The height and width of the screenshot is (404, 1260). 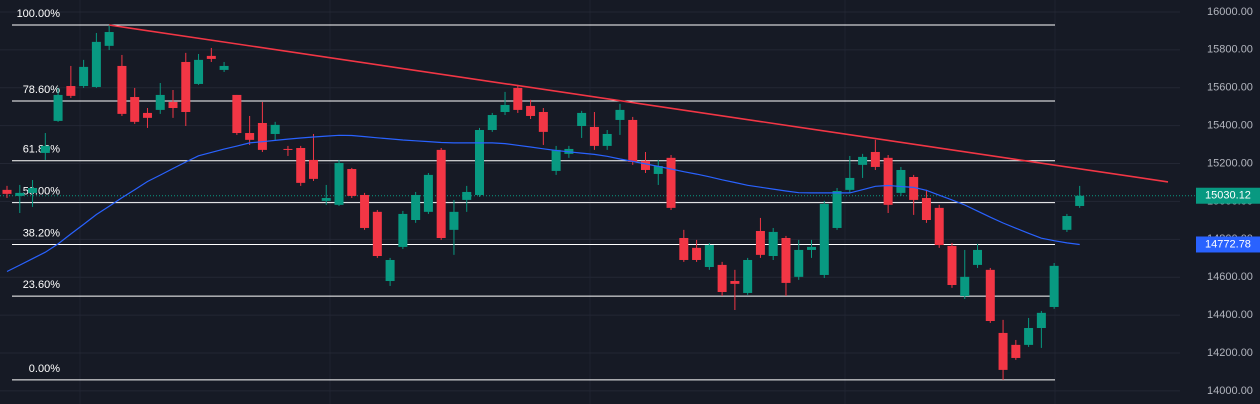 I want to click on y-tick-label: 15800.00, so click(x=1230, y=50).